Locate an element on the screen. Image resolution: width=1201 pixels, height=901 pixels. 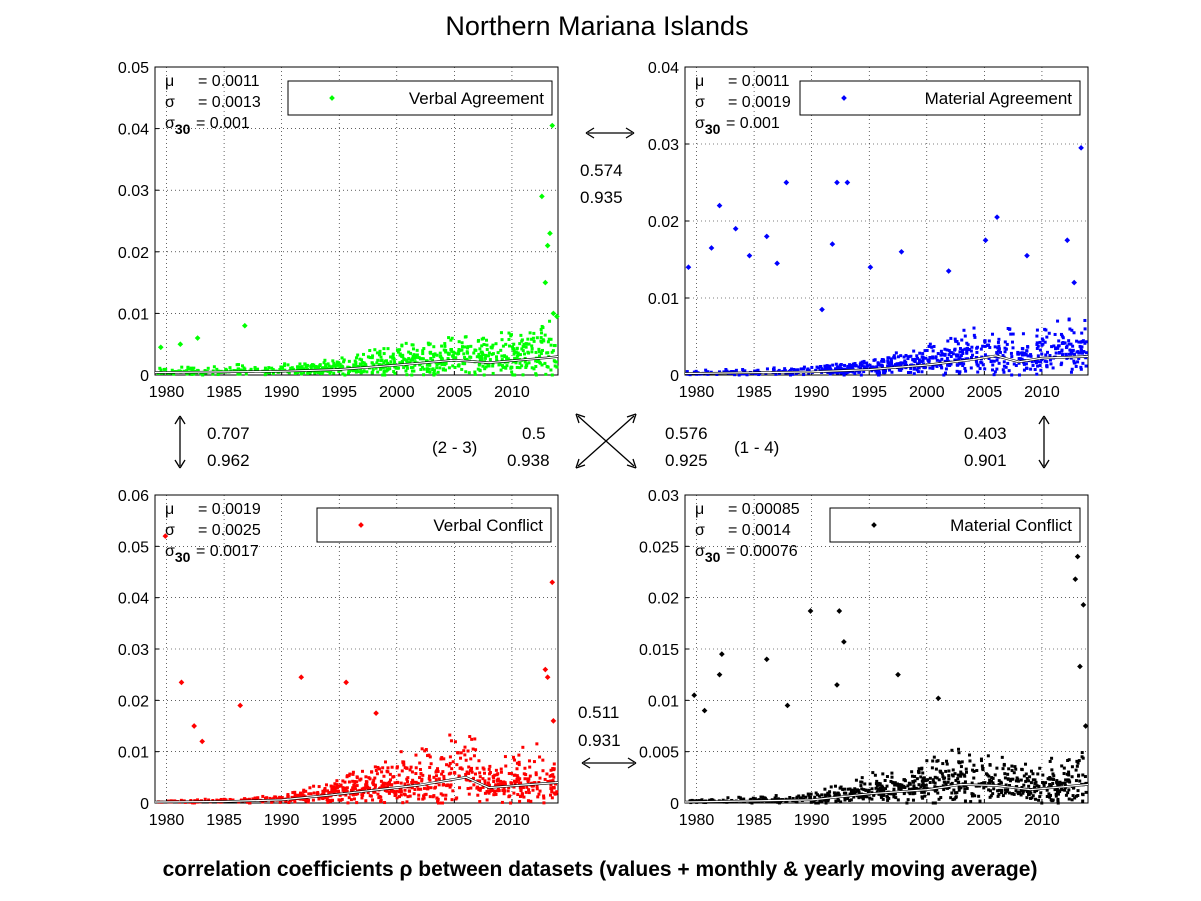
corr-top-r1: 0.574 is located at coordinates (601, 170).